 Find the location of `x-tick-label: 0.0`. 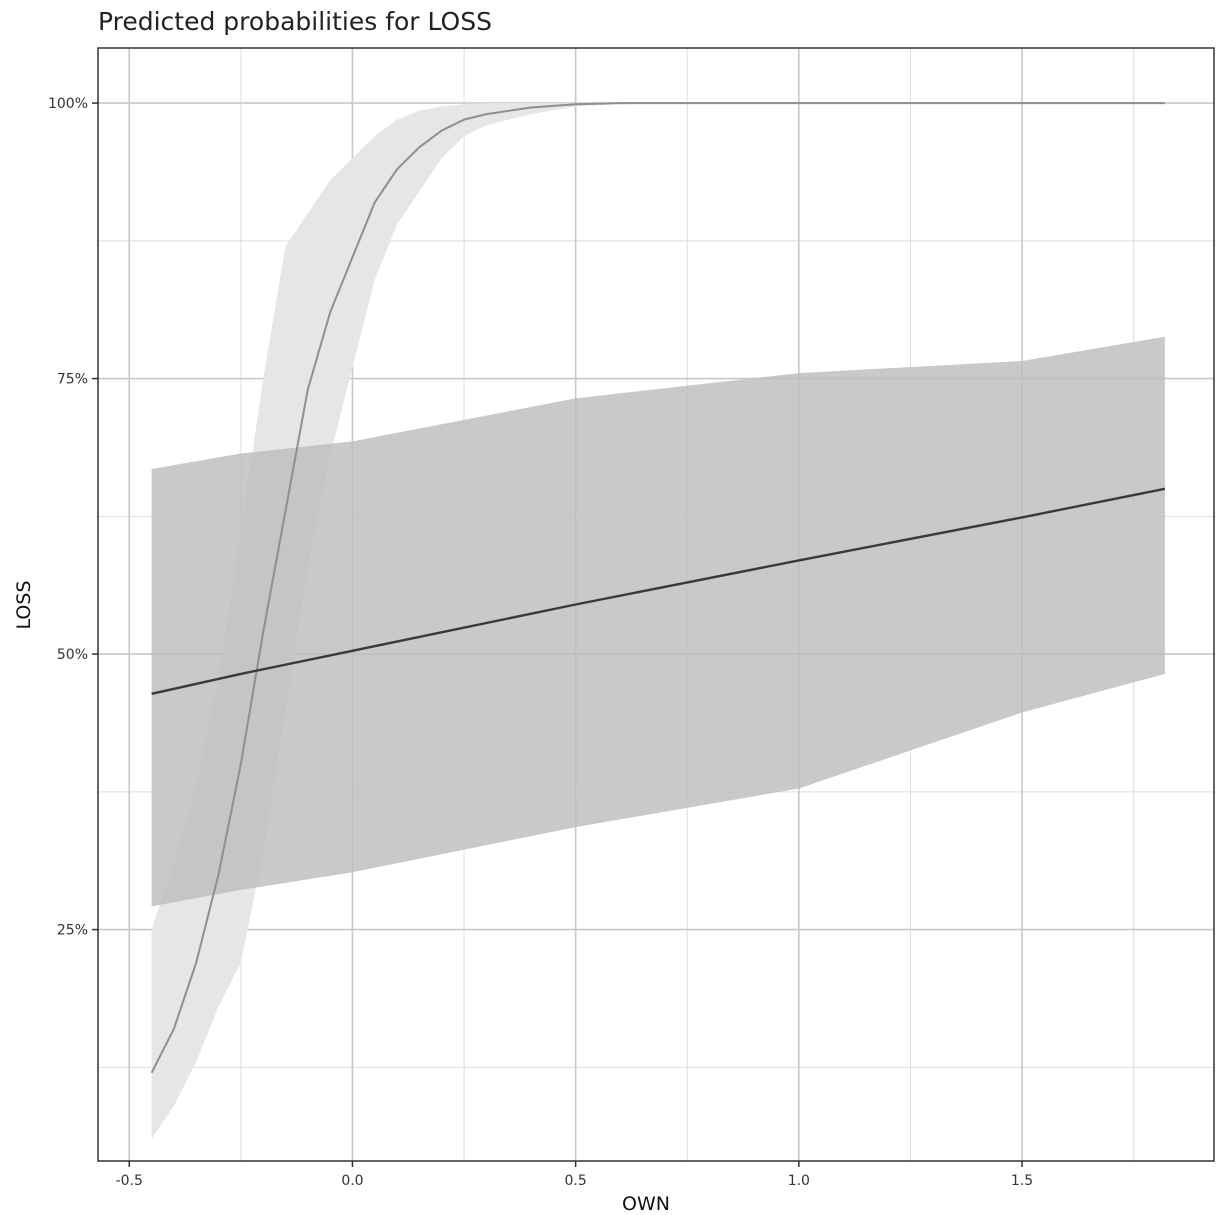

x-tick-label: 0.0 is located at coordinates (352, 1181).